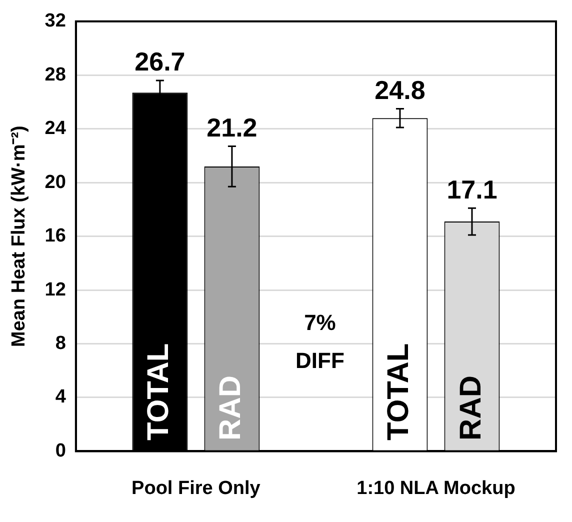 The width and height of the screenshot is (572, 522). What do you see at coordinates (399, 391) in the screenshot?
I see `series-label: TOTAL` at bounding box center [399, 391].